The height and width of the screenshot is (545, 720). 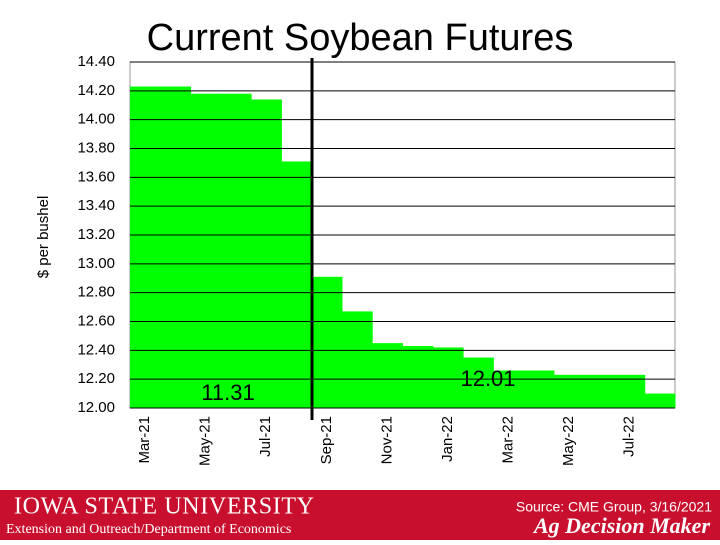 What do you see at coordinates (96, 147) in the screenshot?
I see `y-tick-label: 13.80` at bounding box center [96, 147].